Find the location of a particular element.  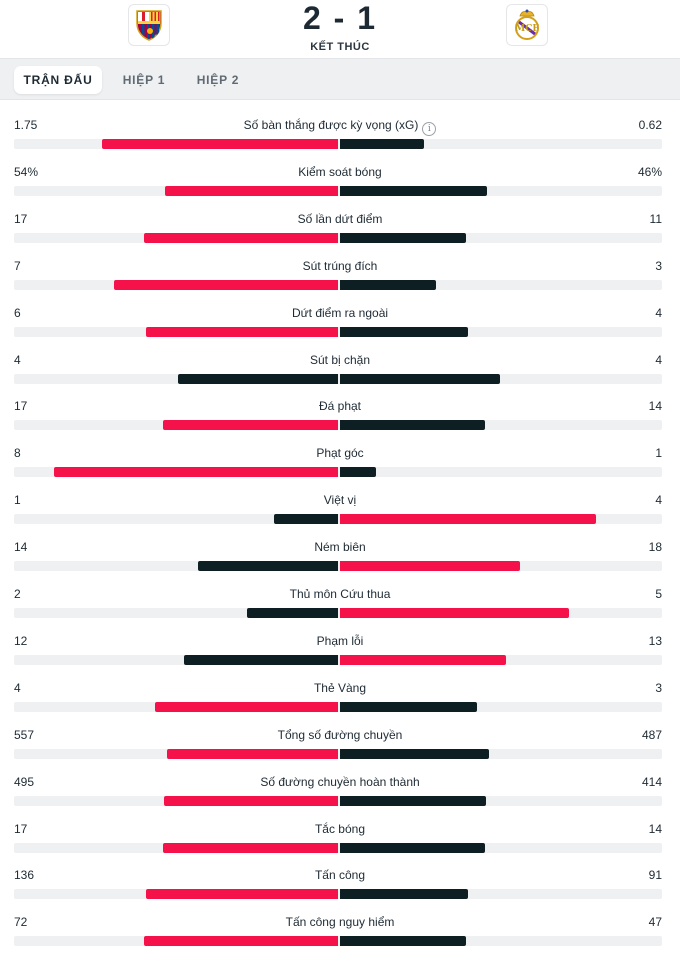

away-stat-value: 47 is located at coordinates (655, 922).